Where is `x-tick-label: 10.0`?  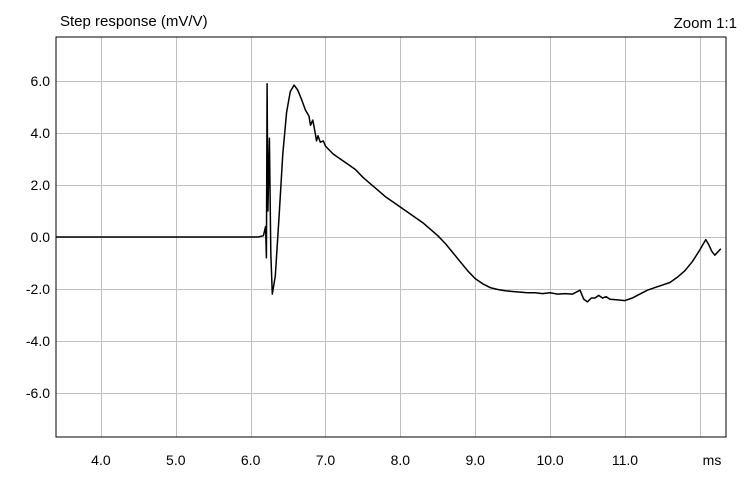
x-tick-label: 10.0 is located at coordinates (549, 460).